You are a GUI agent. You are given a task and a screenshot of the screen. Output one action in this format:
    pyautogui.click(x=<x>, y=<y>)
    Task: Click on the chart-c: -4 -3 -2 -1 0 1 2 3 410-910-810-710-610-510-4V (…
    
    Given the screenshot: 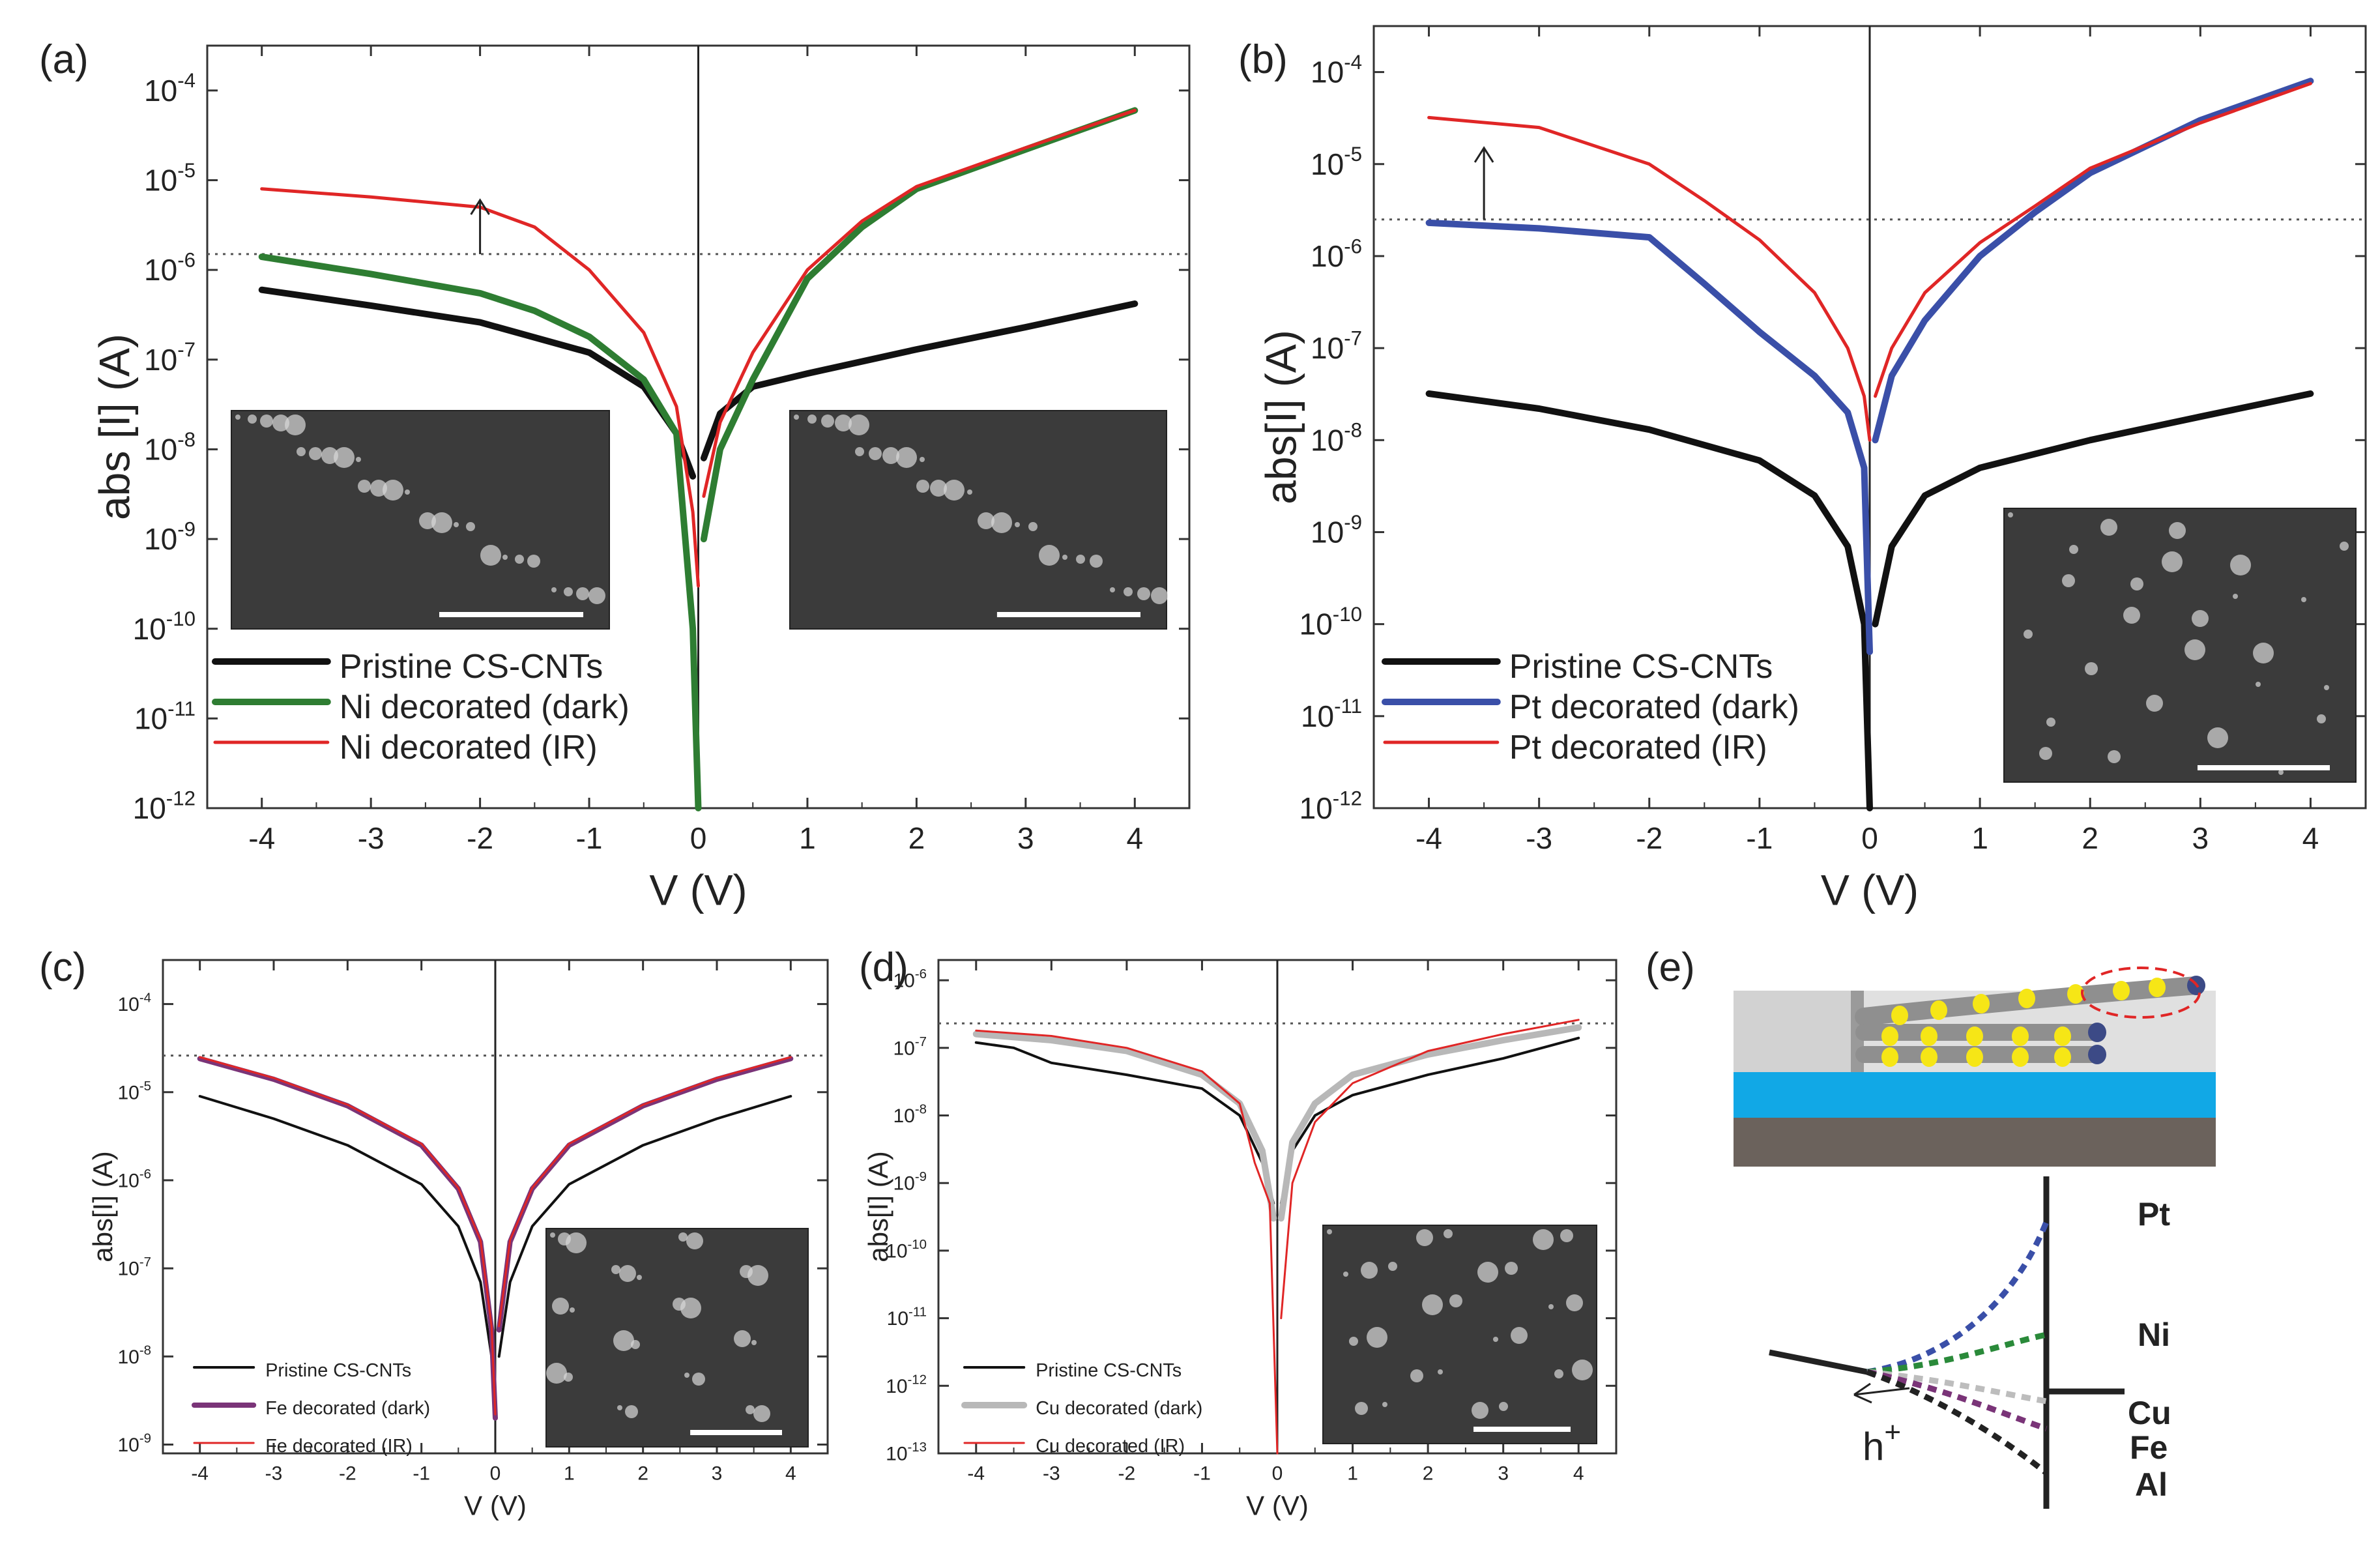 What is the action you would take?
    pyautogui.click(x=458, y=1240)
    